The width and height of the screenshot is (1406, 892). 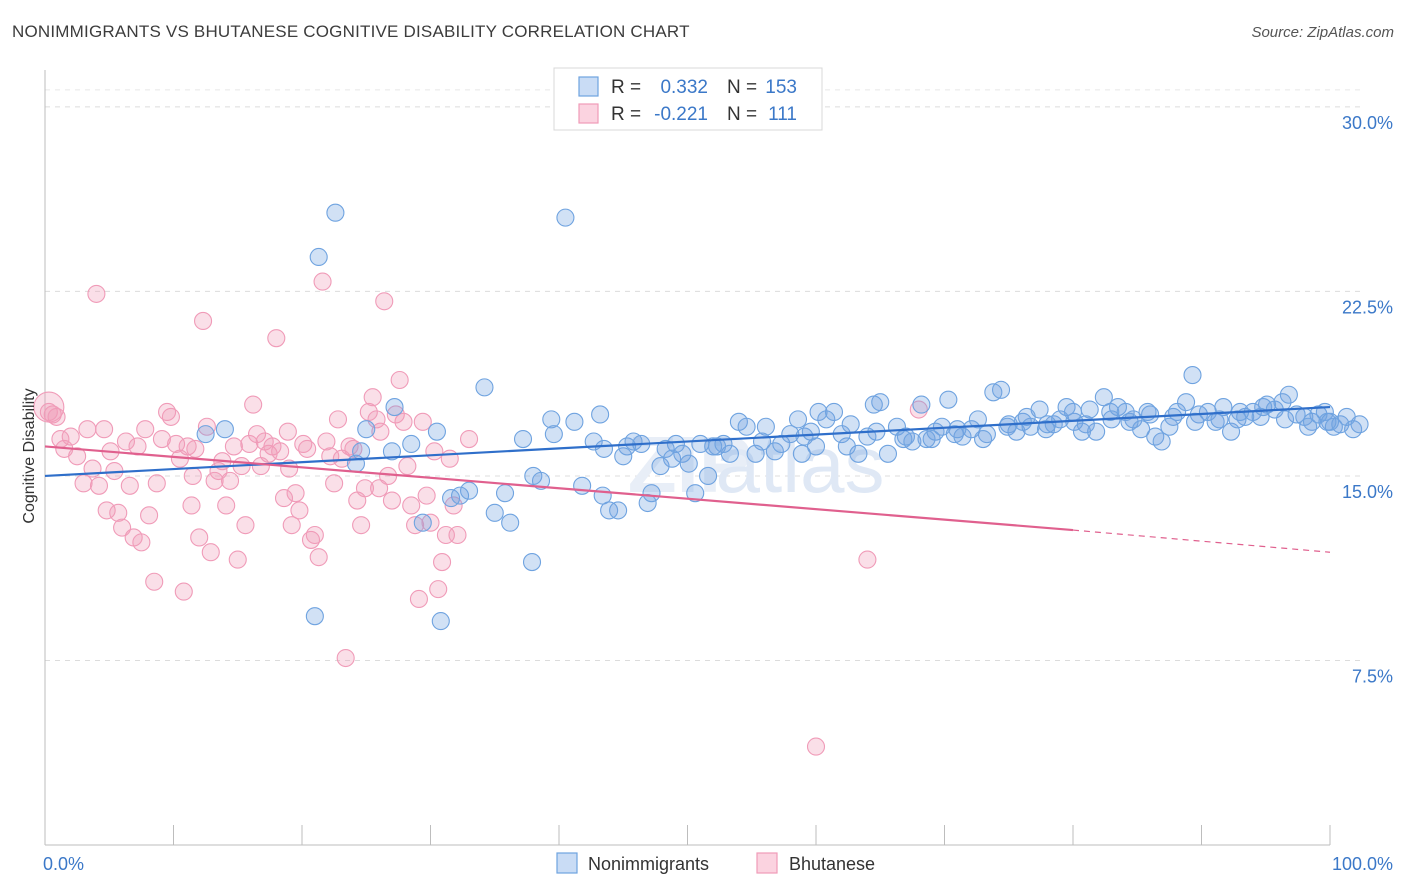 I want to click on legend-n-value-2: 111, so click(x=782, y=114).